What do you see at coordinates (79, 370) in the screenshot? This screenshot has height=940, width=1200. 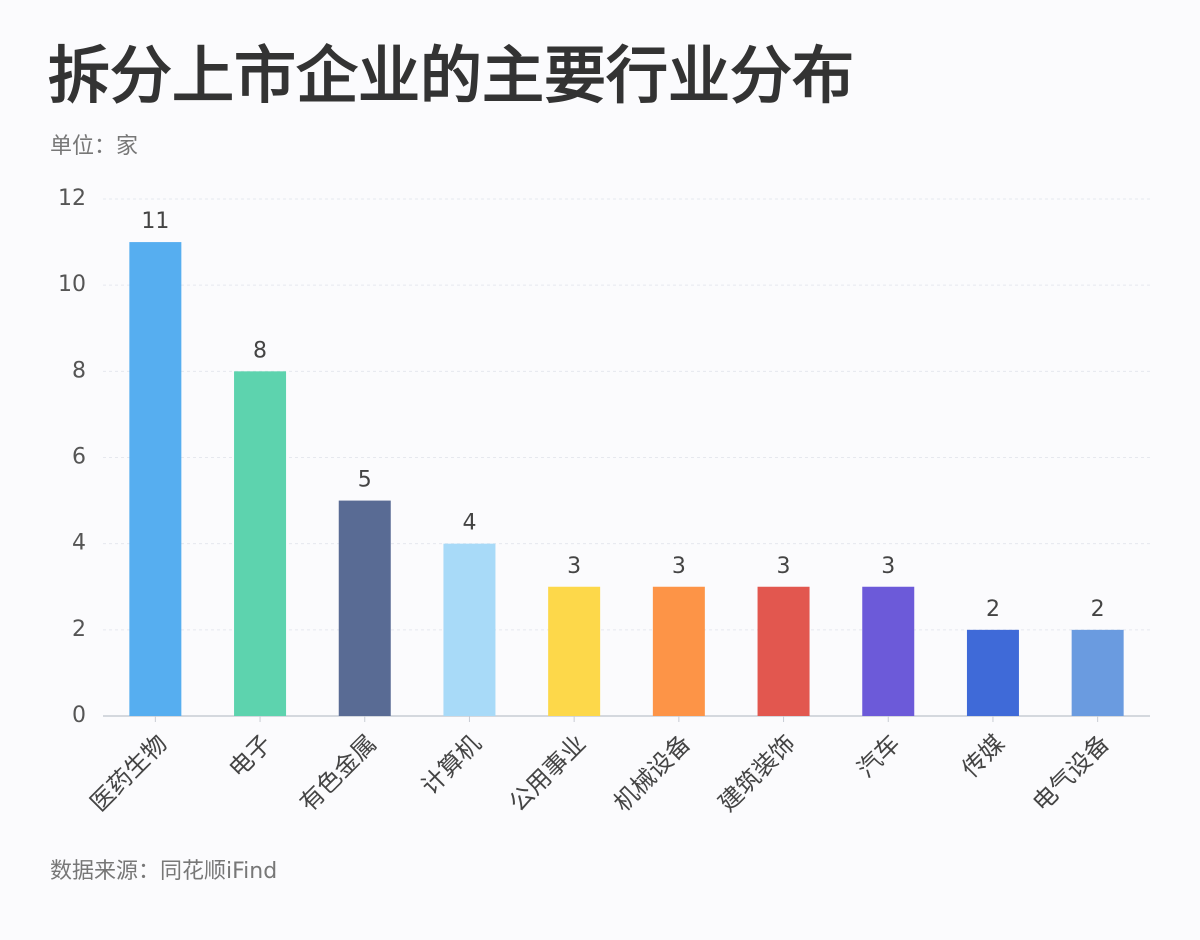 I see `y-tick-label: 8` at bounding box center [79, 370].